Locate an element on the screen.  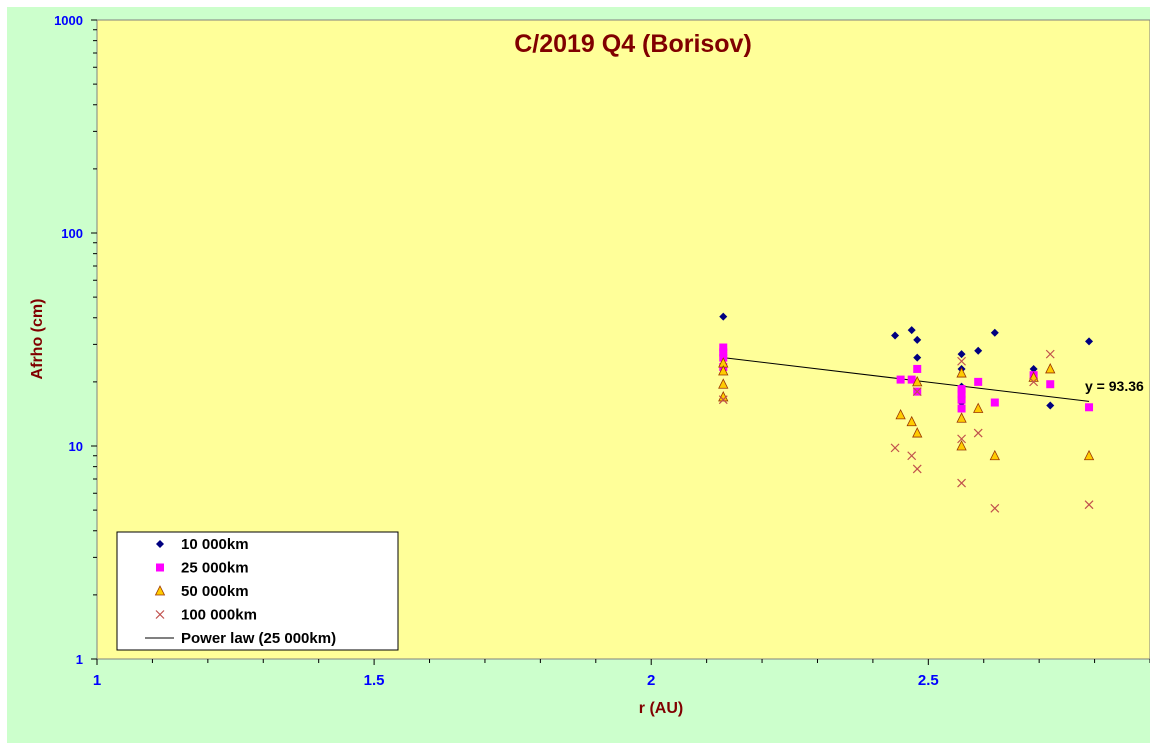
legend-marker-diamond is located at coordinates (160, 544).